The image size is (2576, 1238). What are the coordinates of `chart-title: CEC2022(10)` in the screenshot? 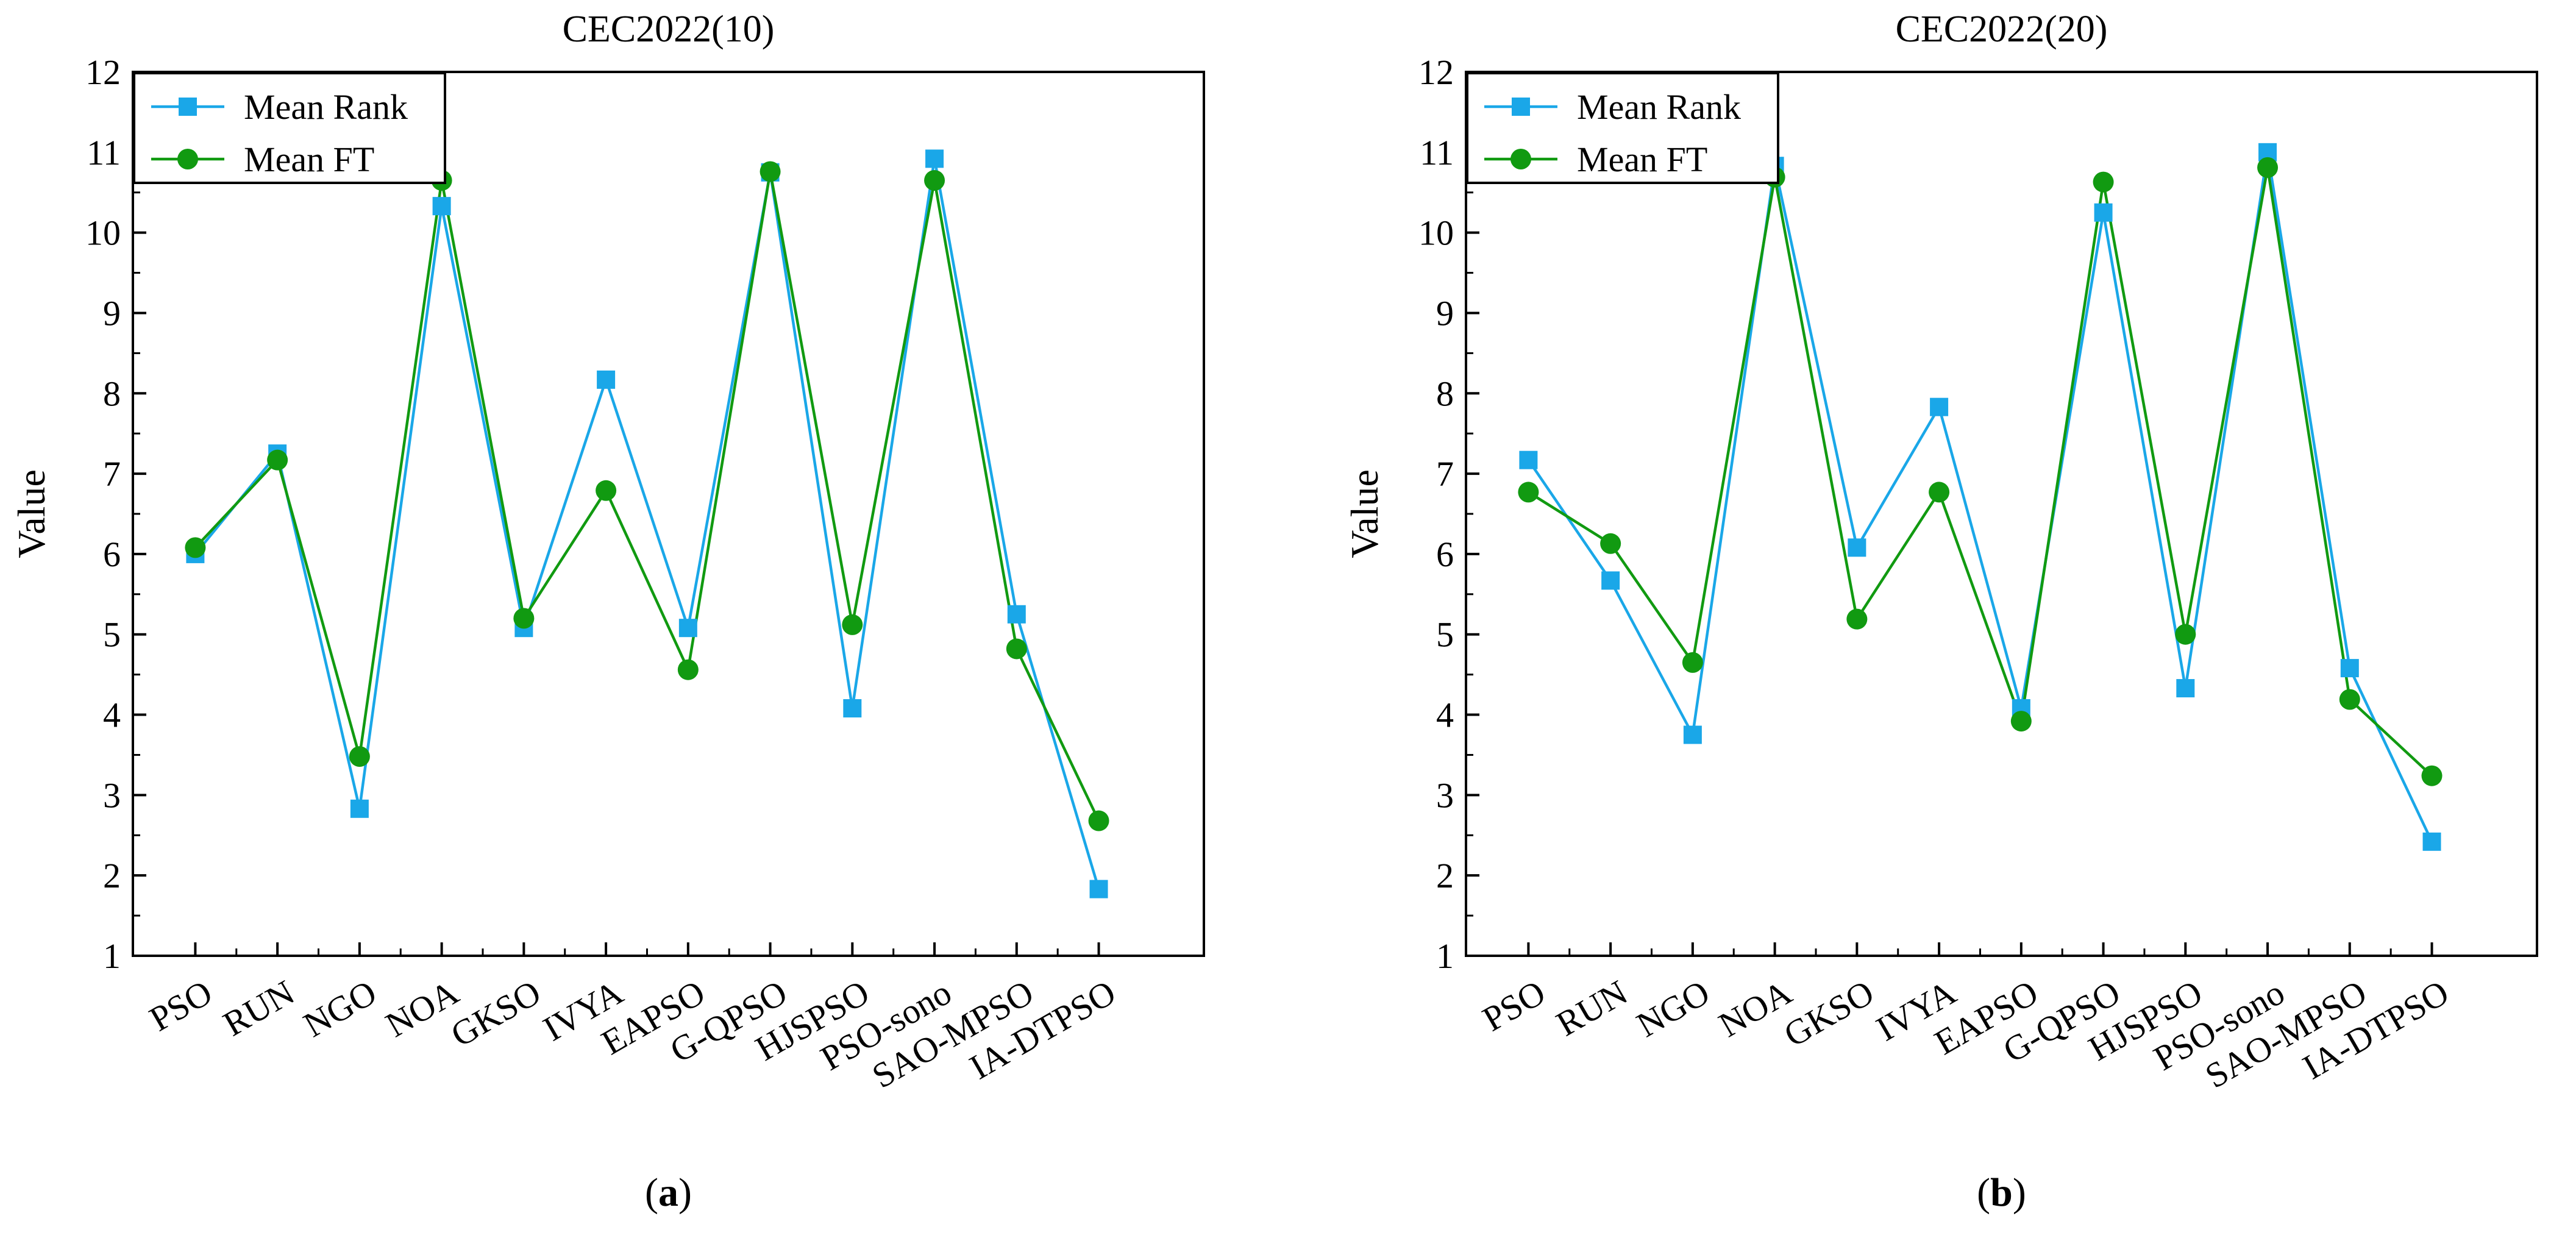 It's located at (669, 29).